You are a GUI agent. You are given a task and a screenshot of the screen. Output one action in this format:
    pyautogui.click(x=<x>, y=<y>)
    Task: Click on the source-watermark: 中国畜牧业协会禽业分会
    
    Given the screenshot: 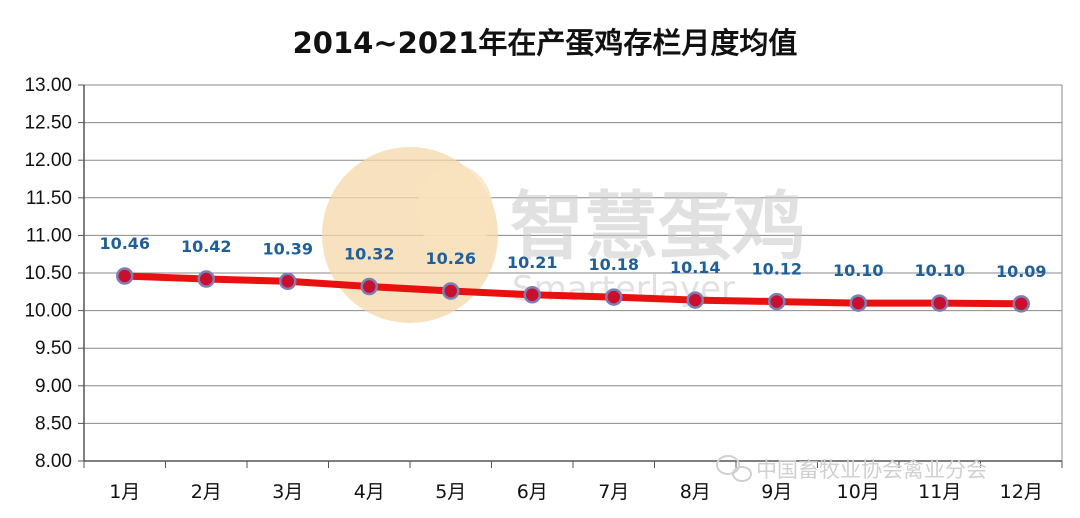 What is the action you would take?
    pyautogui.click(x=851, y=468)
    